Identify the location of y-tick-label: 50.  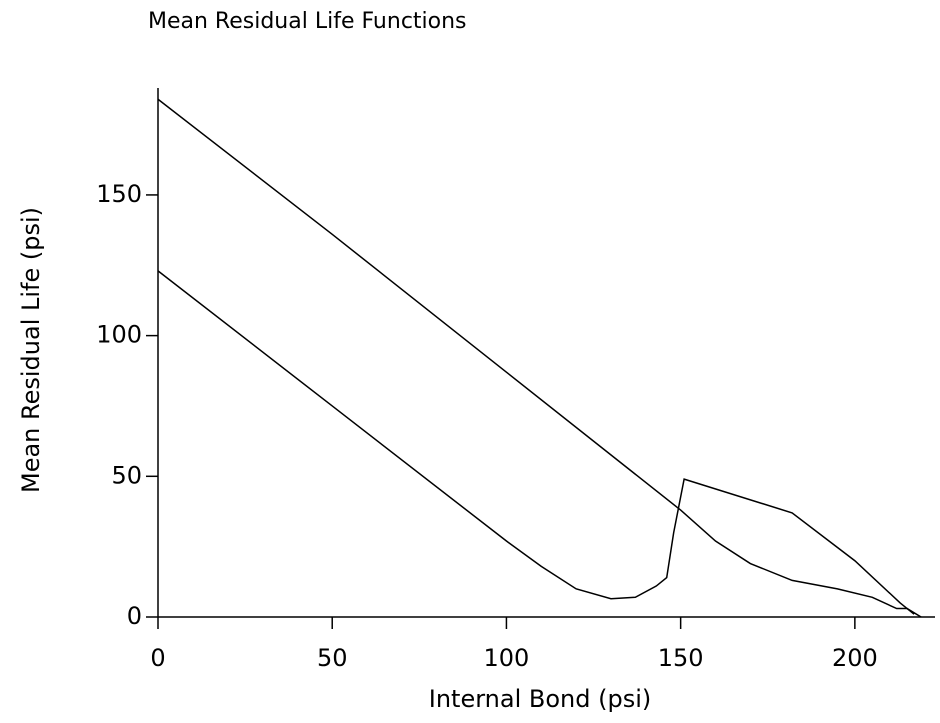
(126, 475).